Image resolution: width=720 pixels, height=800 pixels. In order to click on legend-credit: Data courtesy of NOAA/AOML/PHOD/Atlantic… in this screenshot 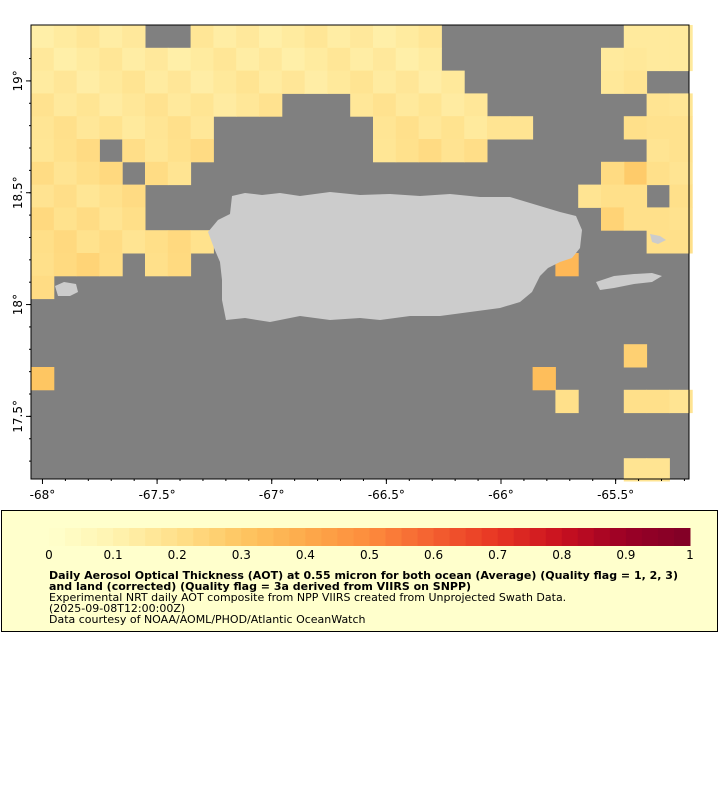, I will do `click(207, 619)`.